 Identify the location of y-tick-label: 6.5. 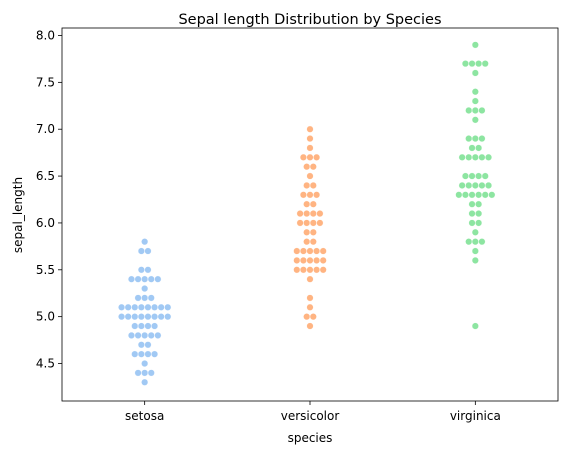
(45, 176).